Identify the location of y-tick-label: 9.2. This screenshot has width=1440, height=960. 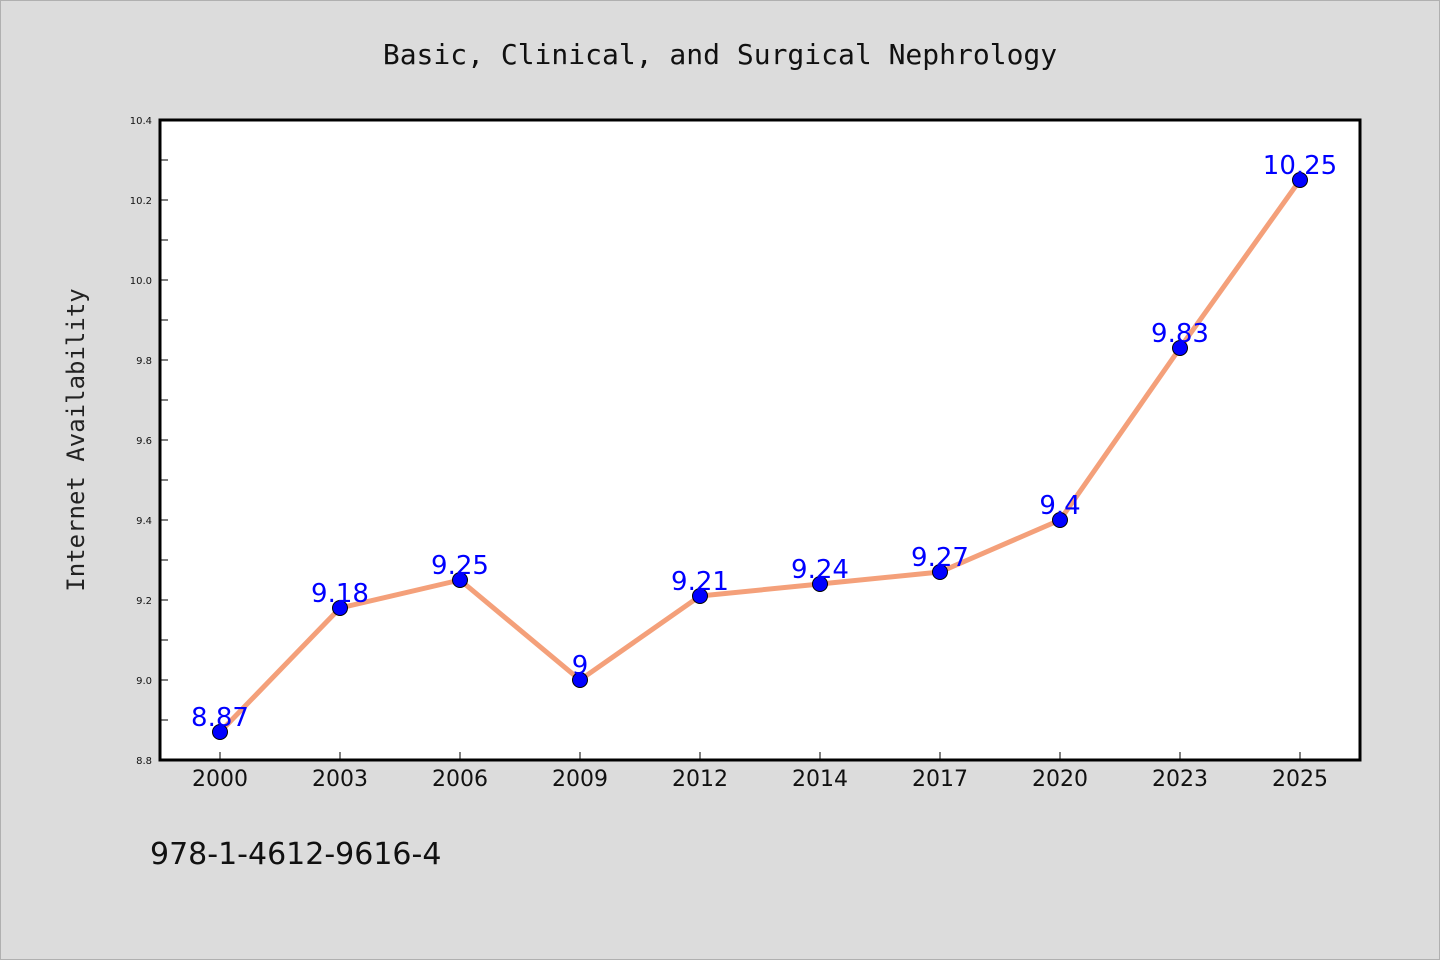
(144, 601).